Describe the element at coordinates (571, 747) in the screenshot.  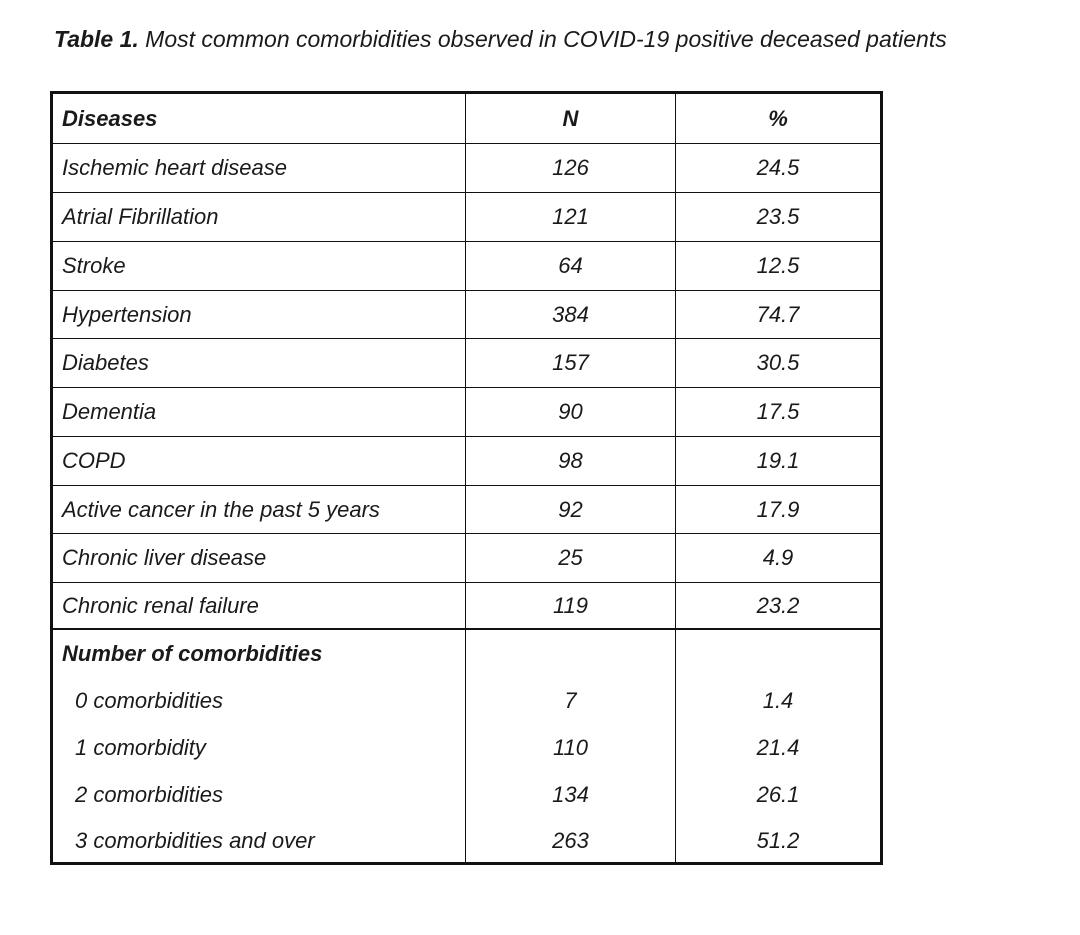
I see `comorbidity-n: 110` at that location.